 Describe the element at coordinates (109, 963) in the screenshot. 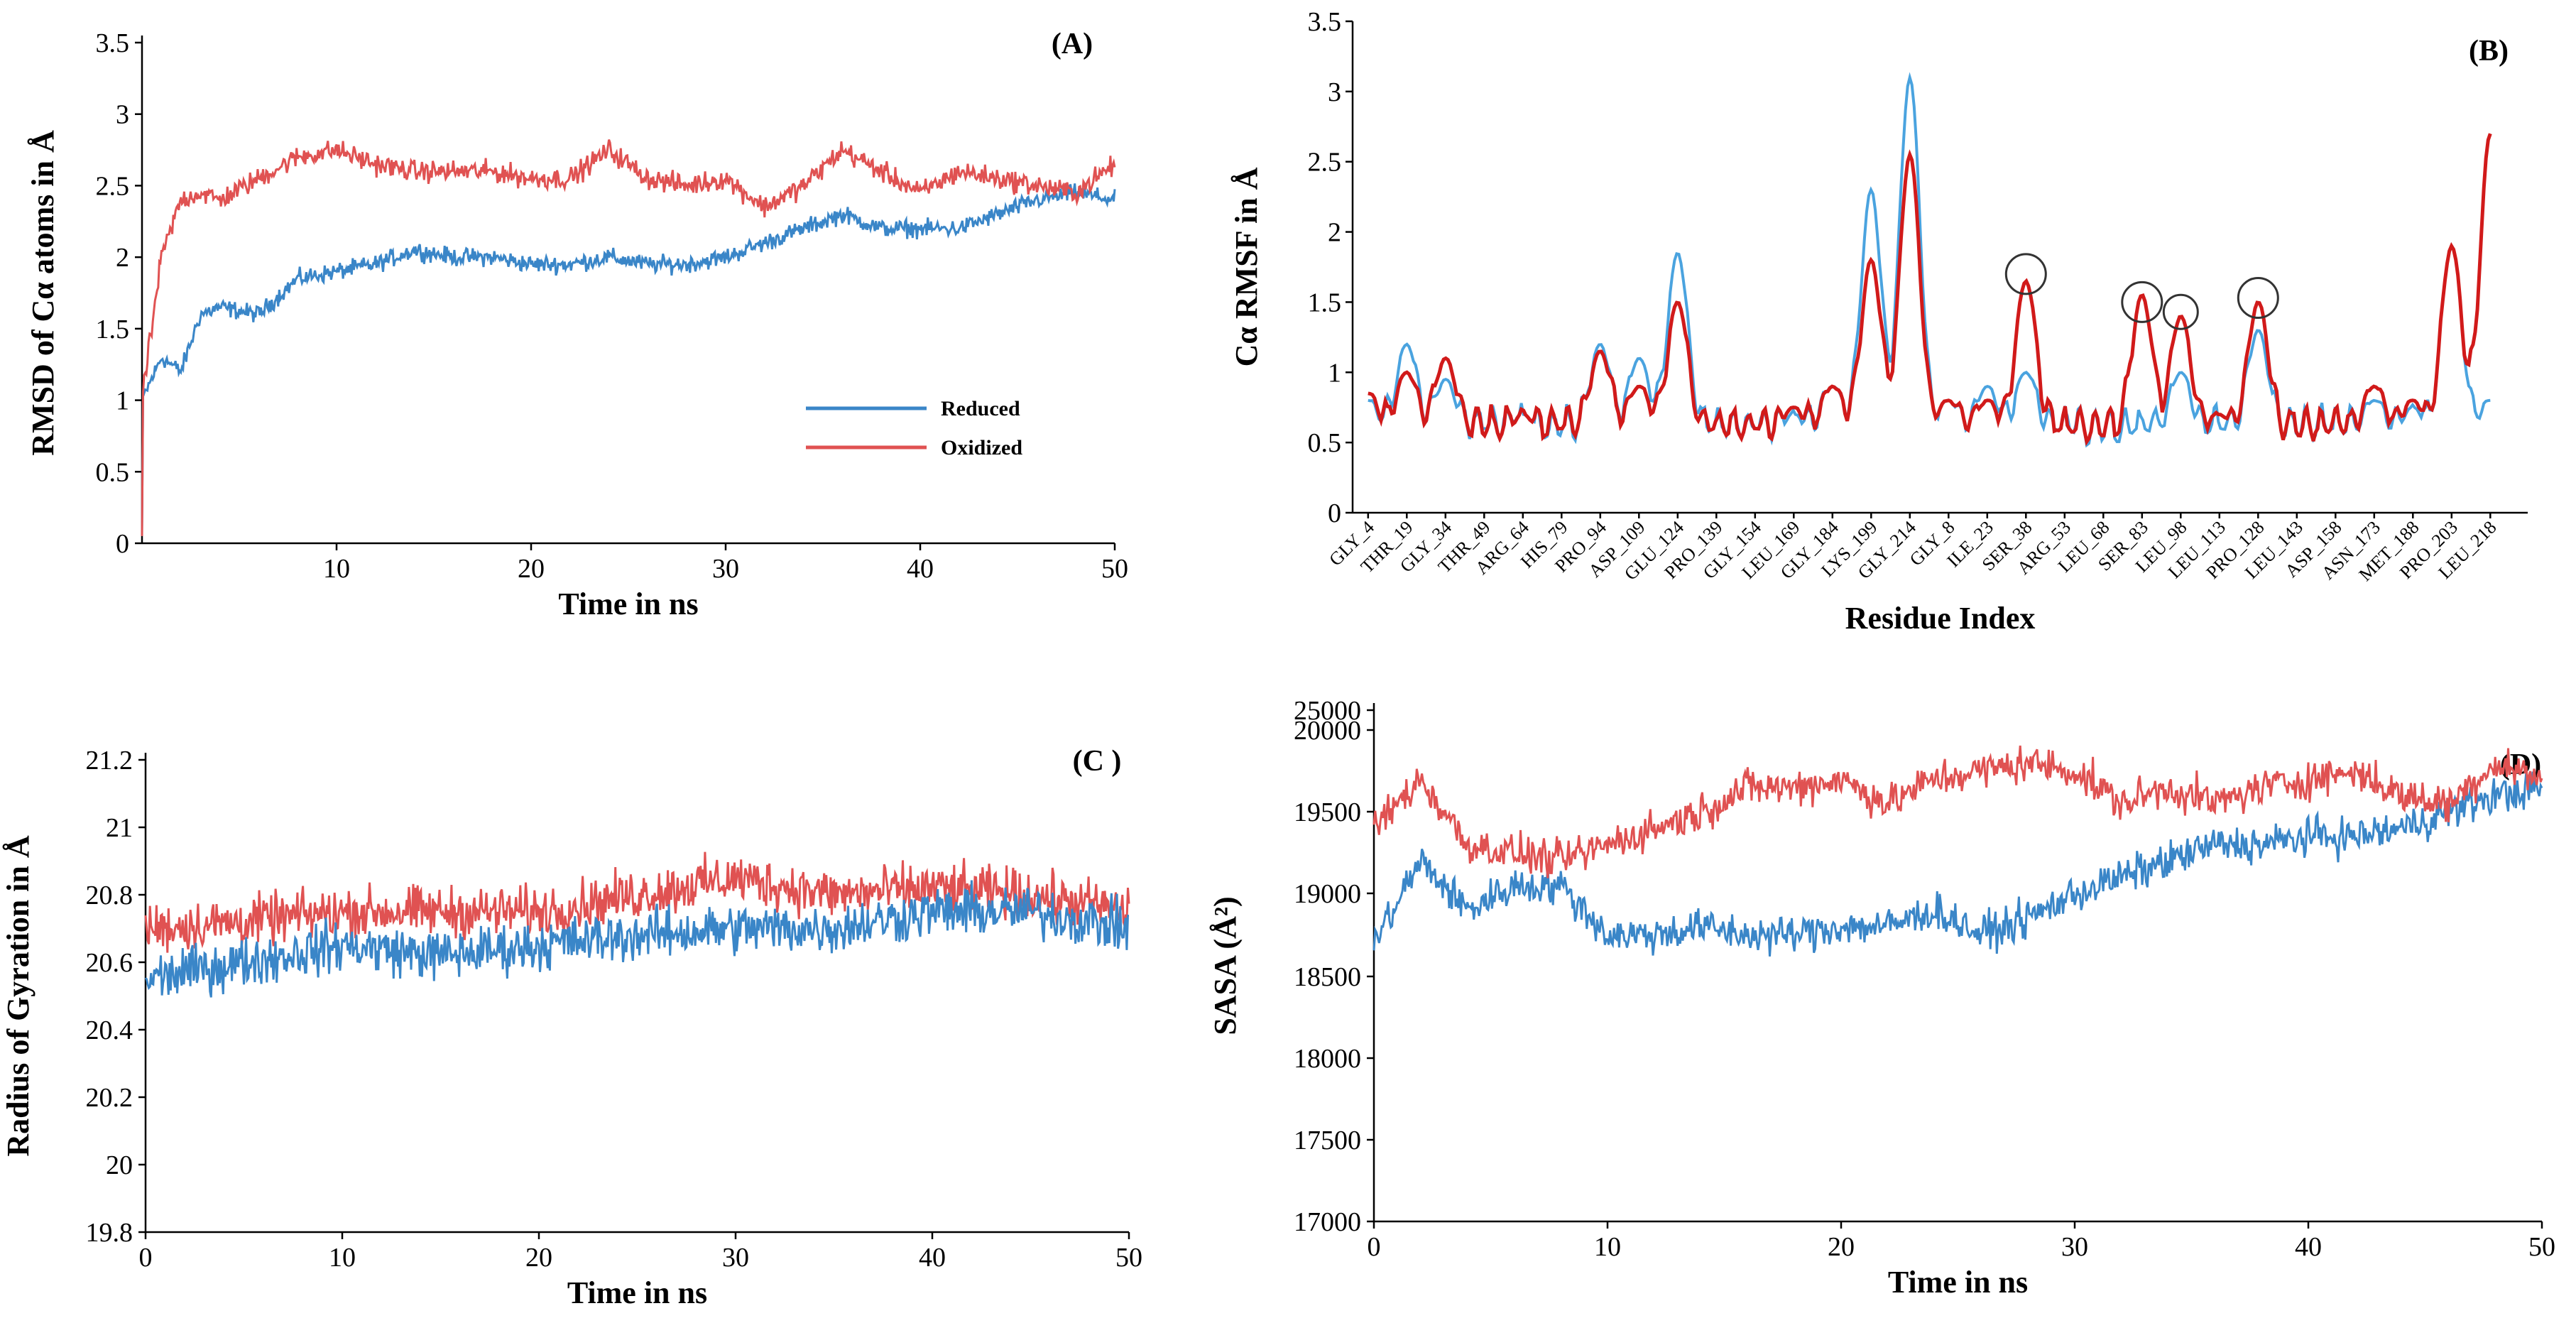

I see `y-tick-label: 20.6` at that location.